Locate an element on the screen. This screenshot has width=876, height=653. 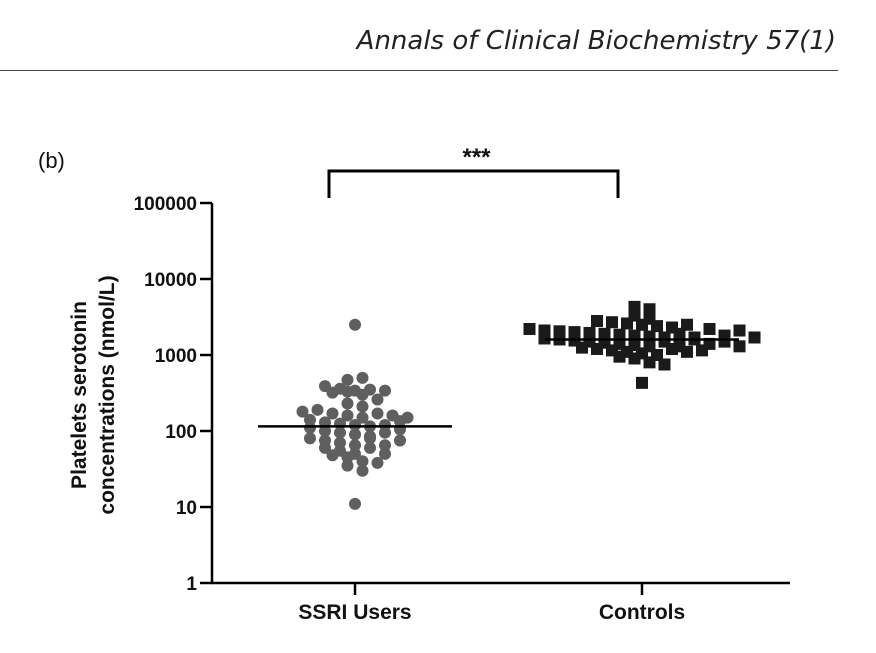
y-tick-label: 1000 is located at coordinates (176, 356).